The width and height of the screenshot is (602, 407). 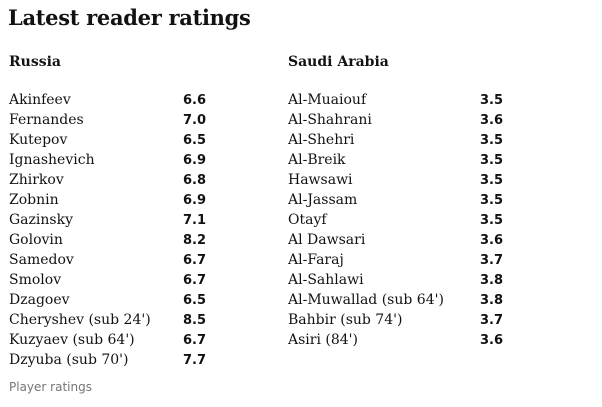 What do you see at coordinates (69, 360) in the screenshot?
I see `player-name: Dzyuba (sub 70')` at bounding box center [69, 360].